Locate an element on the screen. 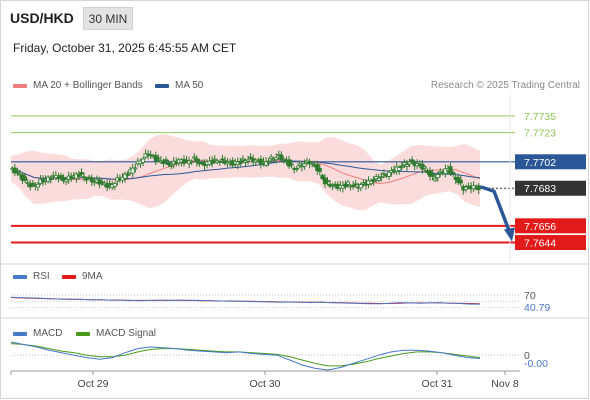 The height and width of the screenshot is (400, 590). forecast-arrow is located at coordinates (497, 213).